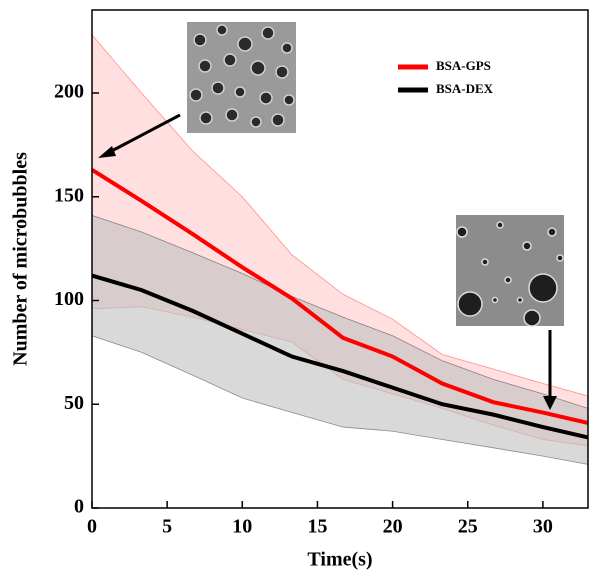  Describe the element at coordinates (465, 88) in the screenshot. I see `legend-label: BSA-DEX` at that location.